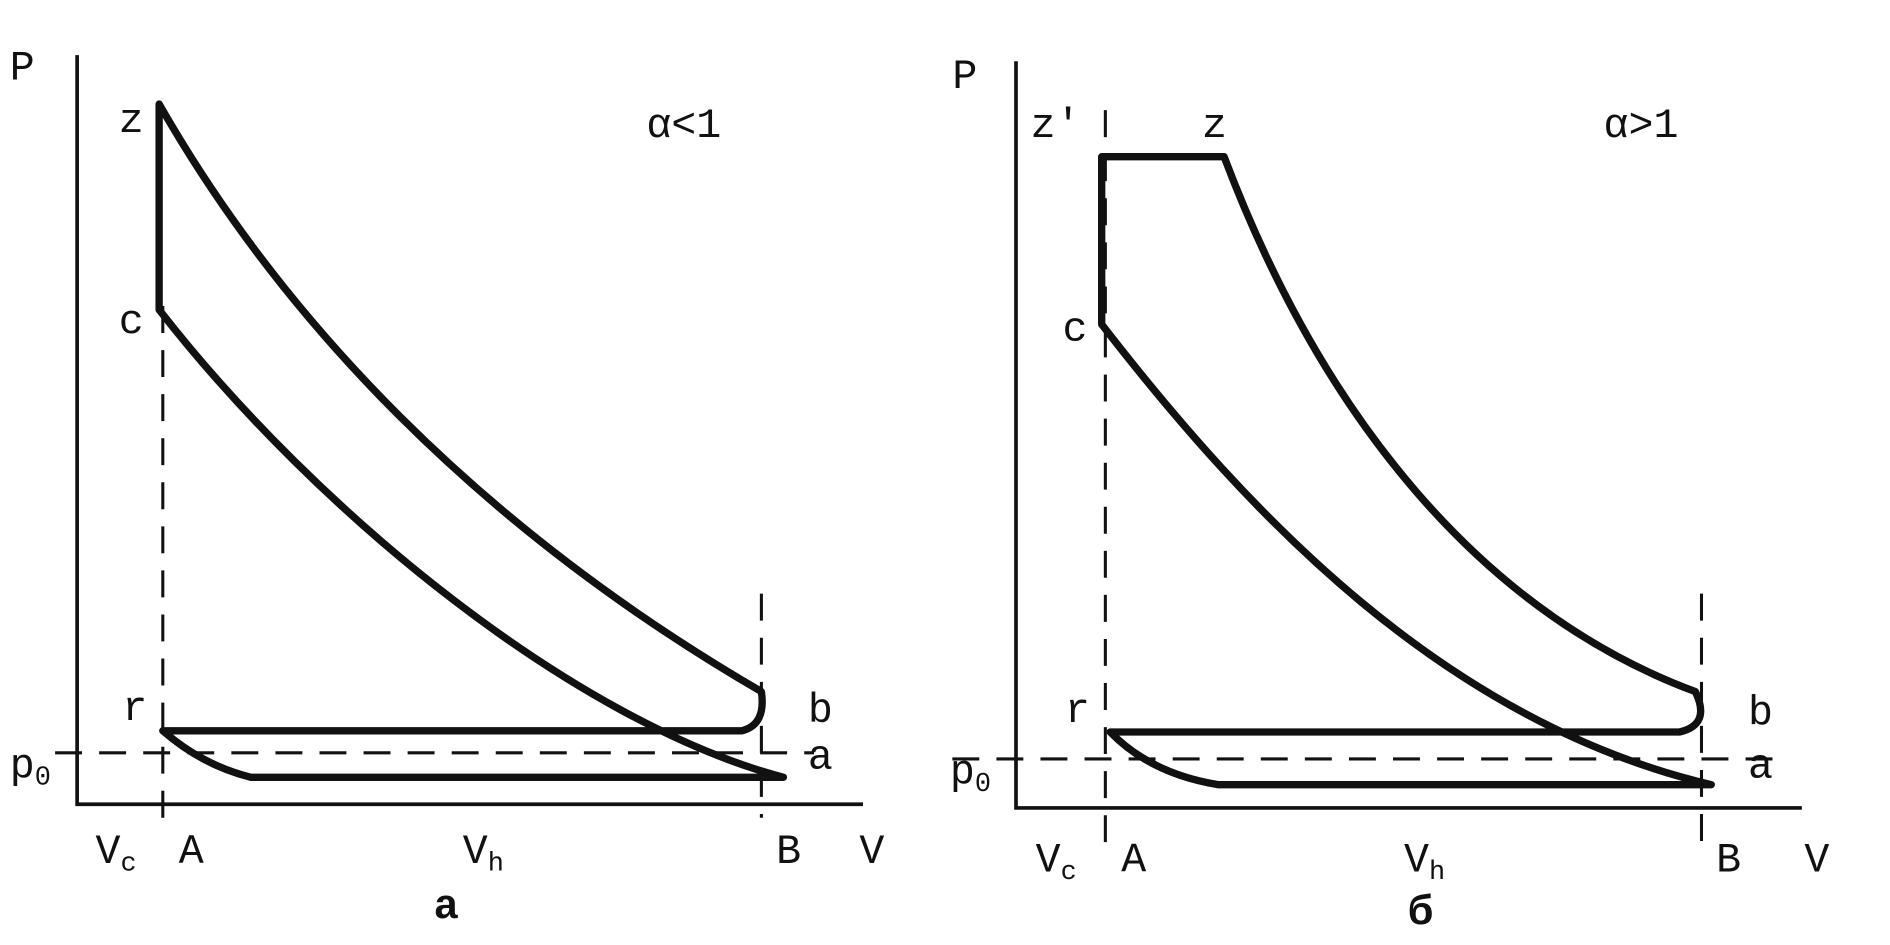  I want to click on caption: б, so click(1421, 909).